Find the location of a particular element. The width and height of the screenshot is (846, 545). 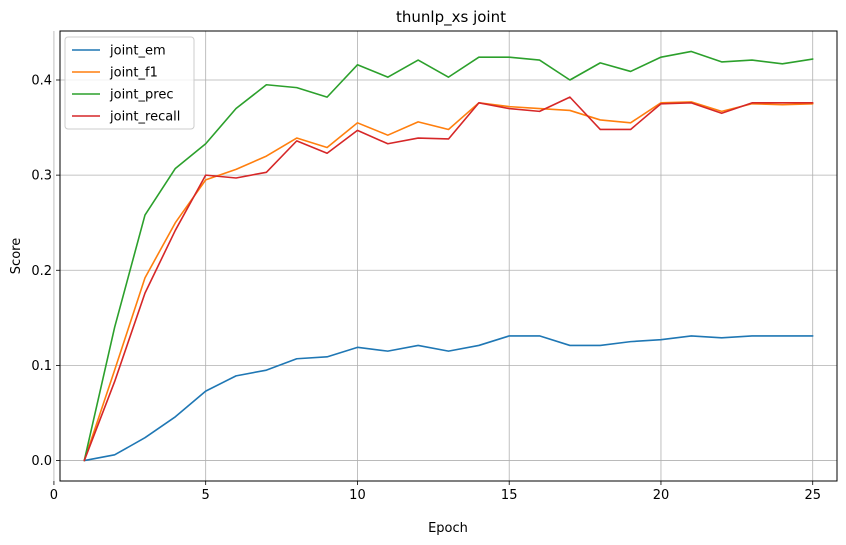

legend-label: joint_recall is located at coordinates (144, 117).